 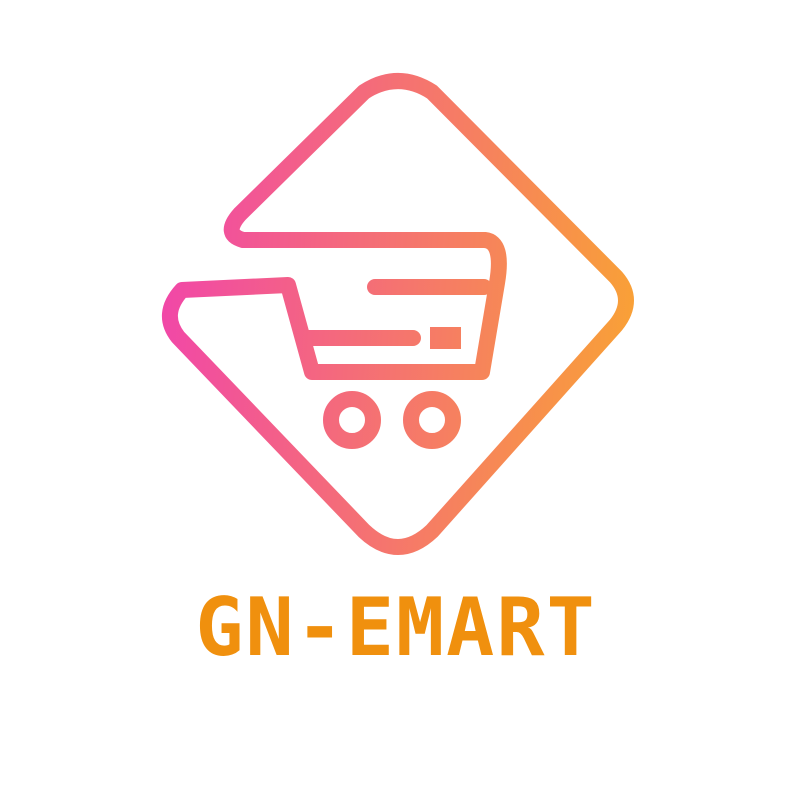 I want to click on cart-accent-block, so click(x=445, y=338).